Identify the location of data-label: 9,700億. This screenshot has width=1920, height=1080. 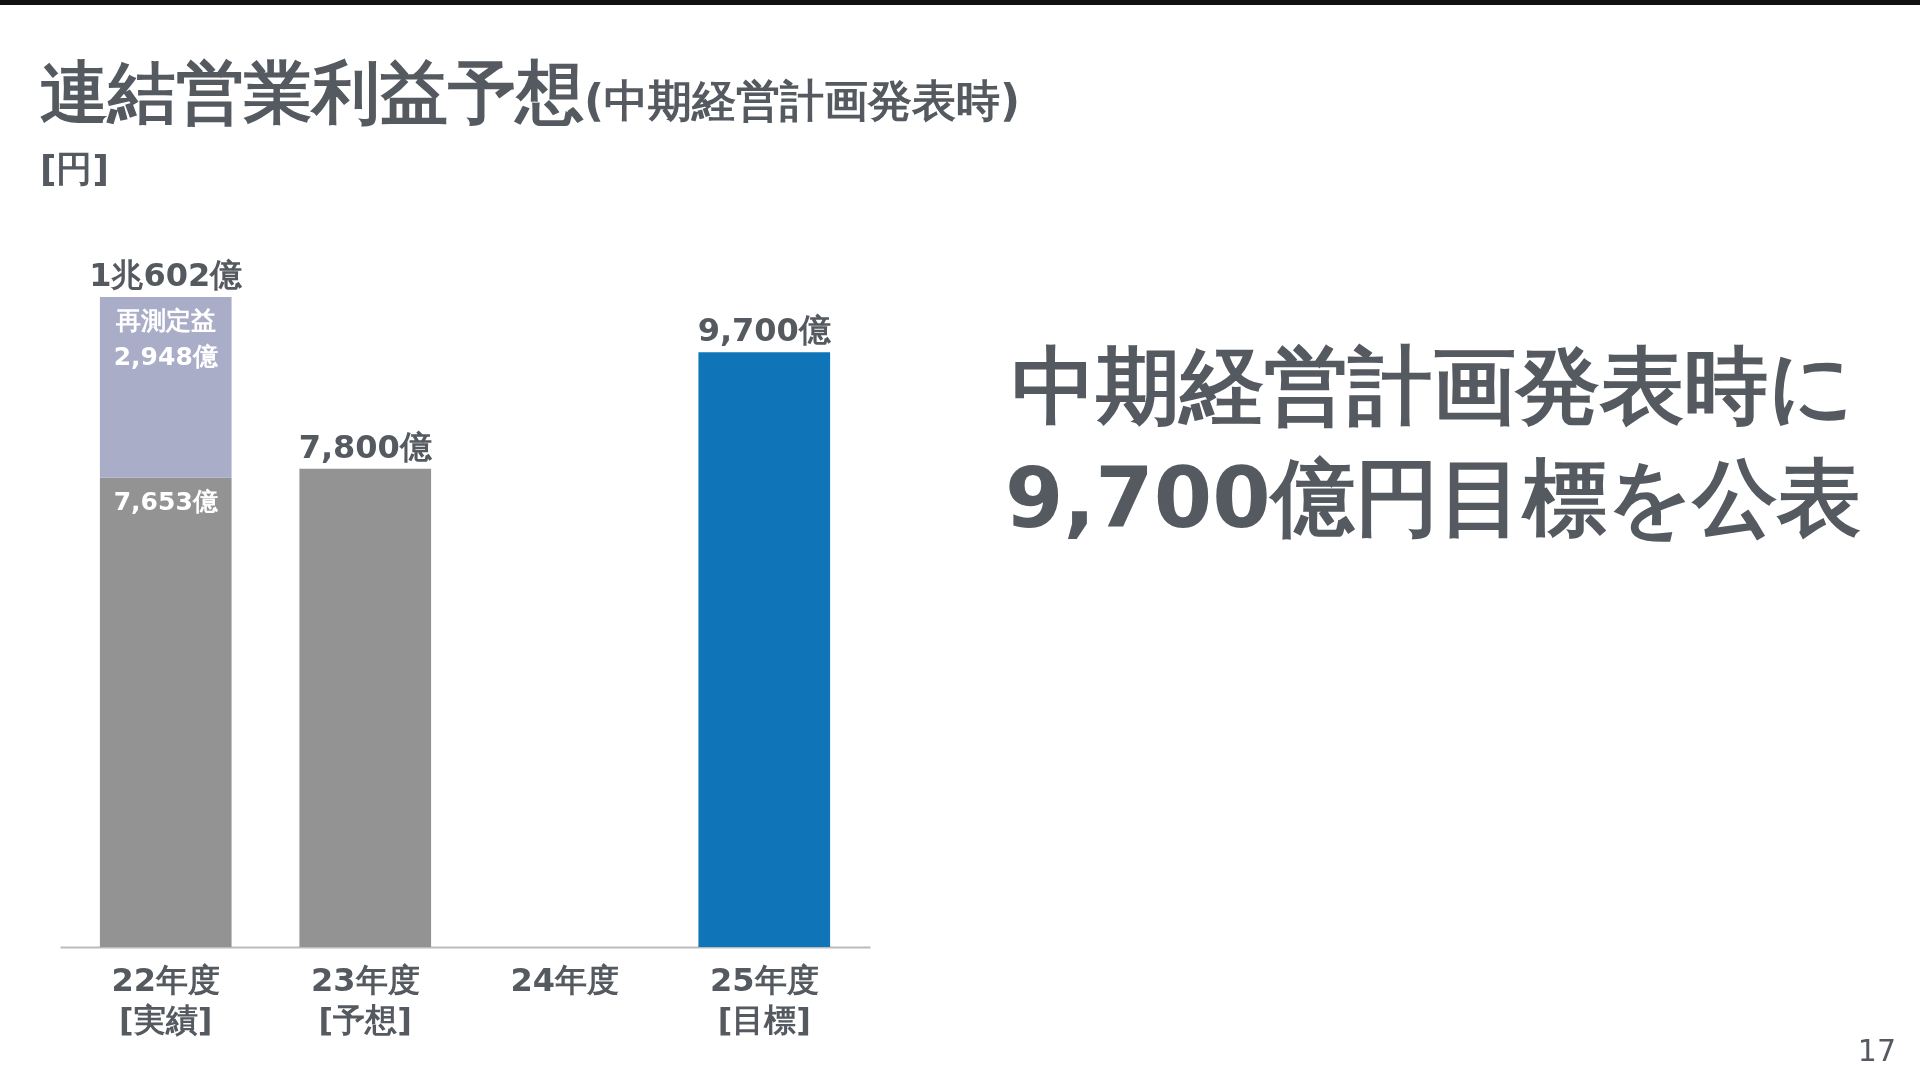
(764, 330).